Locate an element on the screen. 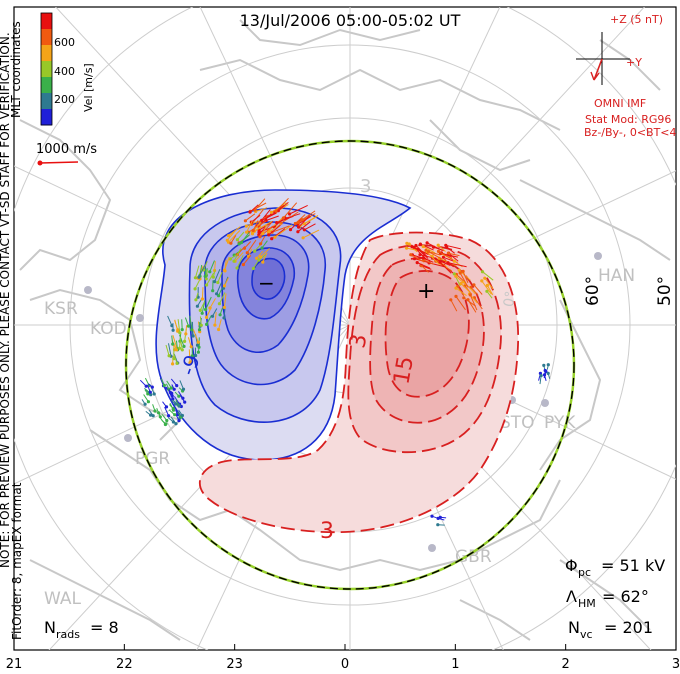 This screenshot has width=680, height=674. coordinates-label: MLT coordinates is located at coordinates (16, 69).